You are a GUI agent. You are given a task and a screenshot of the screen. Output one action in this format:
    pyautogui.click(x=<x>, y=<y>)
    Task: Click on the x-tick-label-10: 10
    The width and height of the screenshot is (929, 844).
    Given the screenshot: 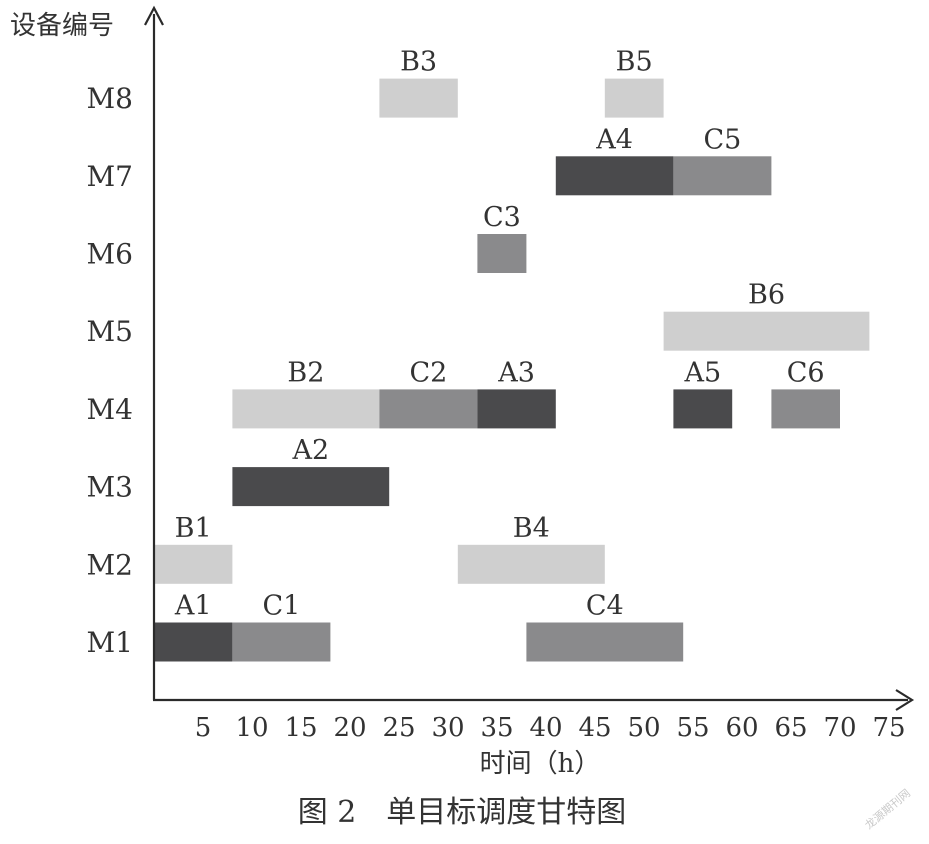 What is the action you would take?
    pyautogui.click(x=251, y=728)
    